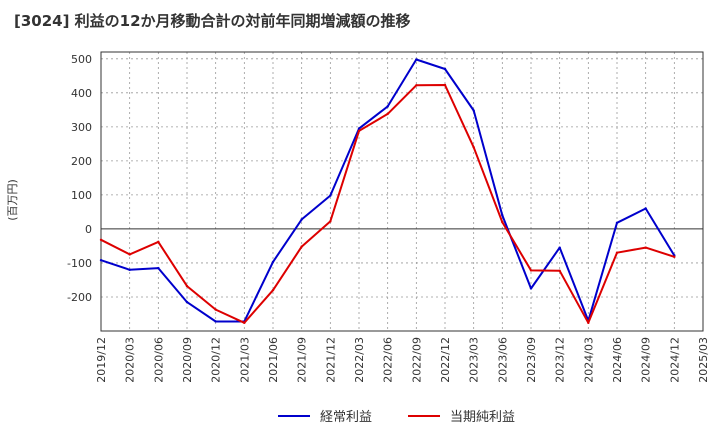 The height and width of the screenshot is (440, 720). I want to click on x-tick-label: 2021/06, so click(273, 360).